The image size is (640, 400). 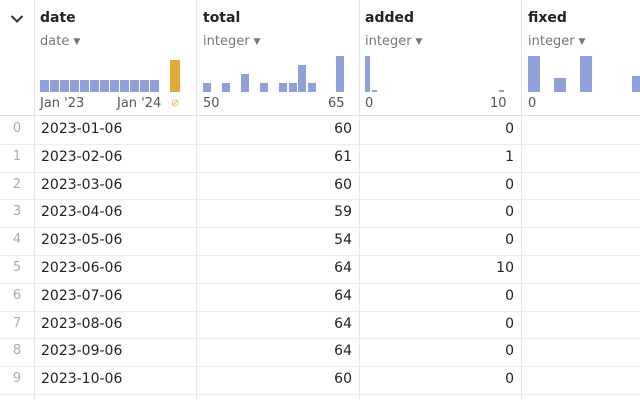 What do you see at coordinates (17, 19) in the screenshot?
I see `collapse-toggle-button` at bounding box center [17, 19].